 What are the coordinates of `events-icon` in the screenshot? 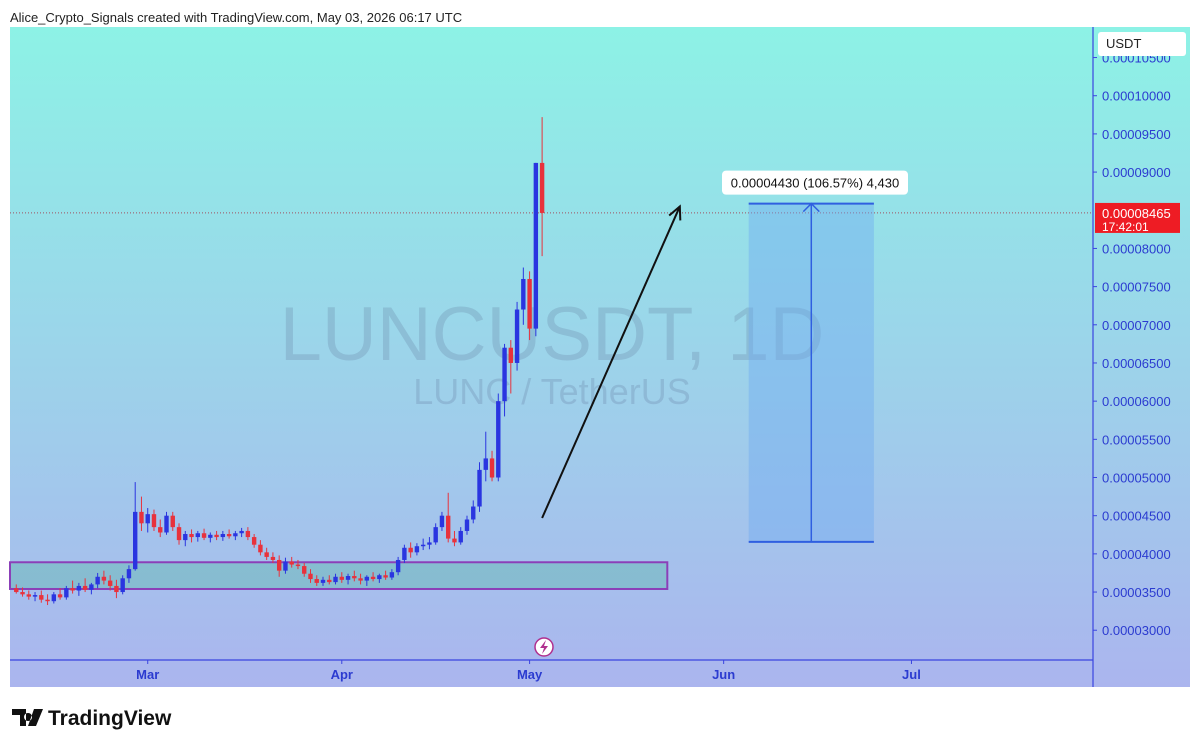 It's located at (544, 647).